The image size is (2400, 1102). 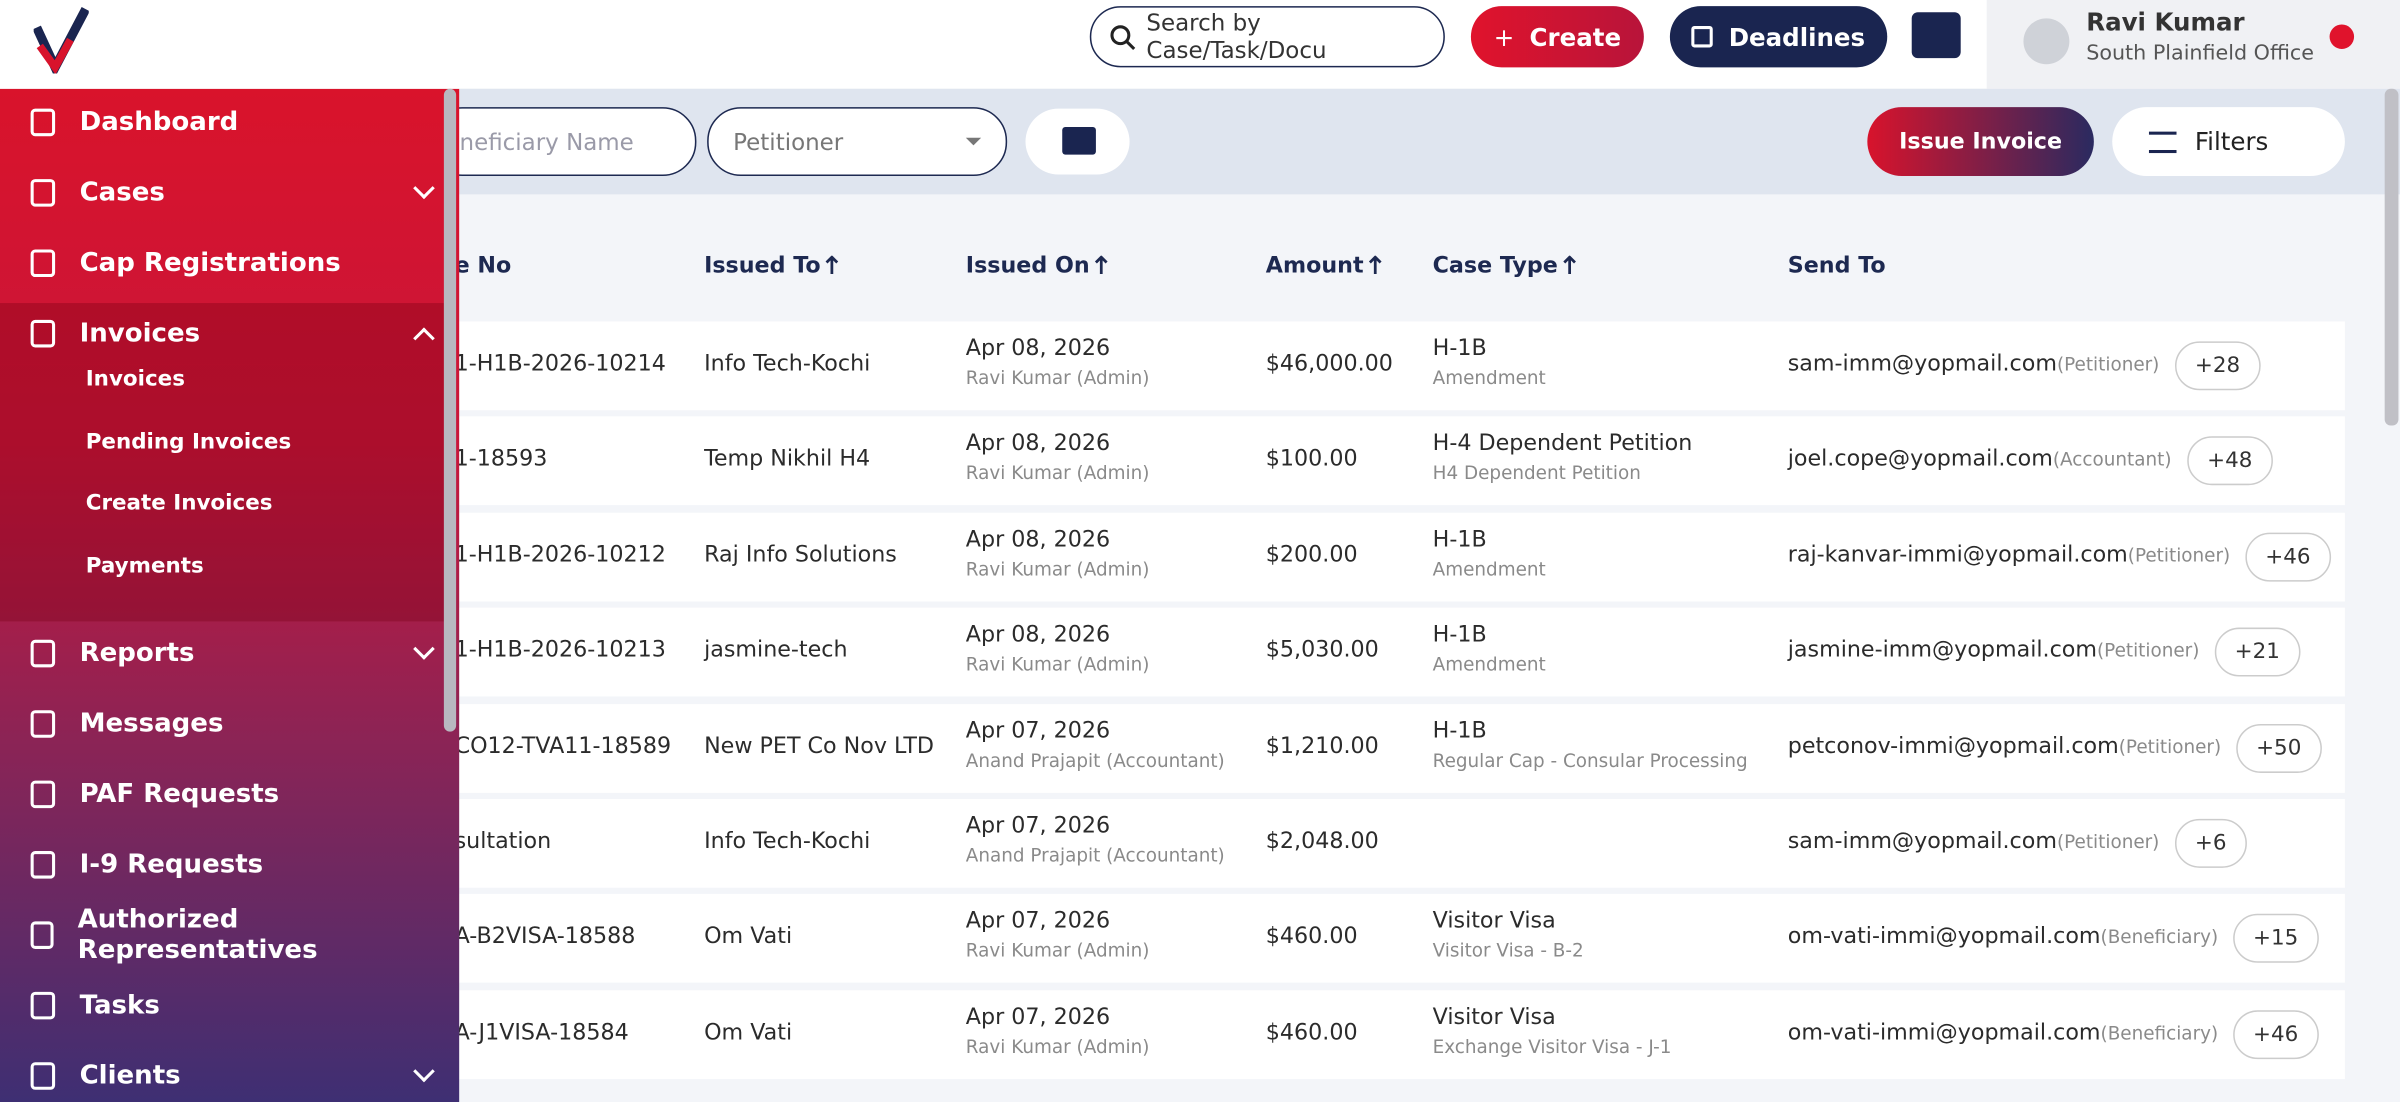 I want to click on cell-date: Apr 08, 2026, so click(x=1038, y=635).